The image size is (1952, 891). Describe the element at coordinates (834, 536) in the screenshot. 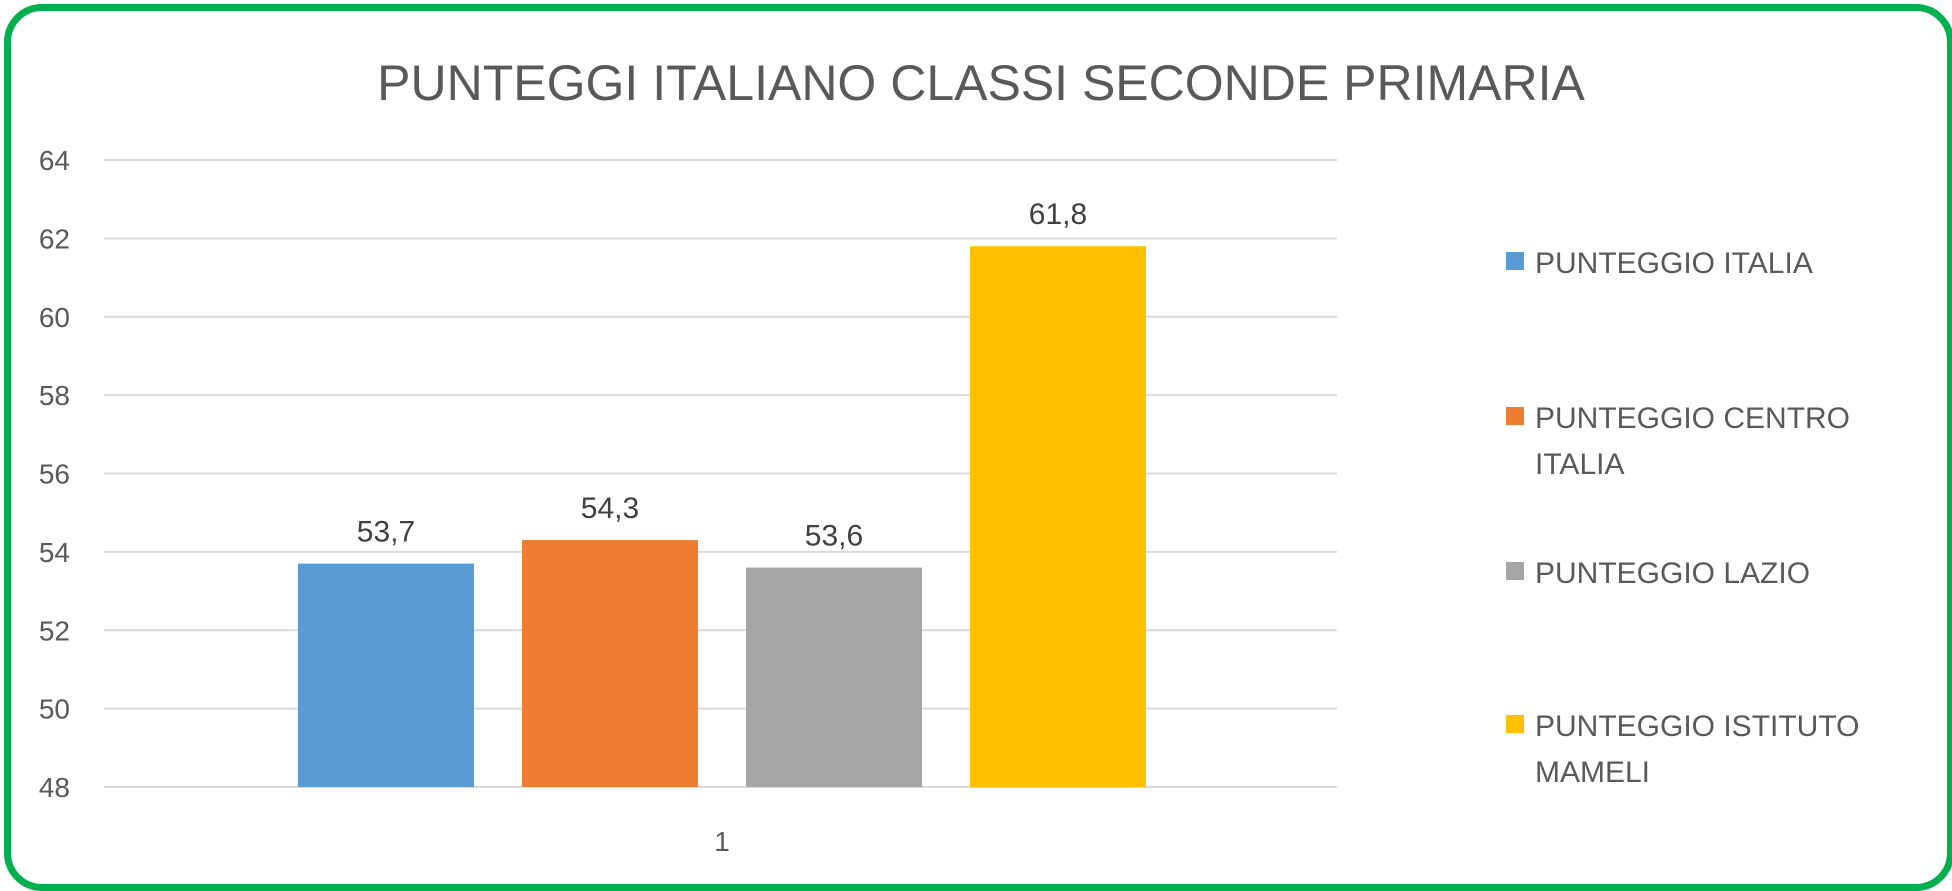

I see `data-label: 53,6` at that location.